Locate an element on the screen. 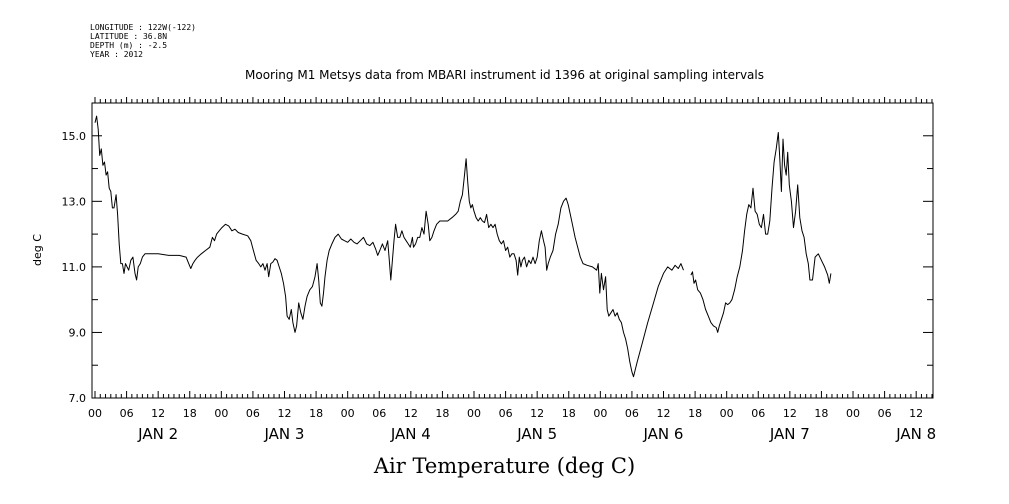  x-day-label: JAN 2 is located at coordinates (157, 434).